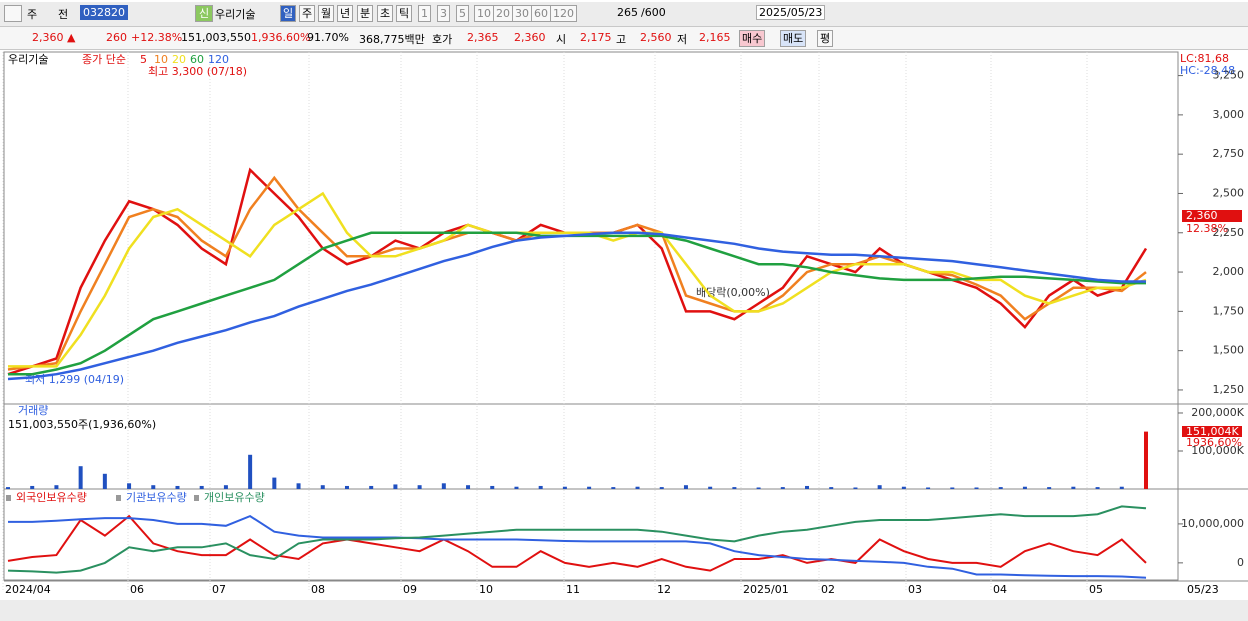  Describe the element at coordinates (365, 13) in the screenshot. I see `period-min: 분` at that location.